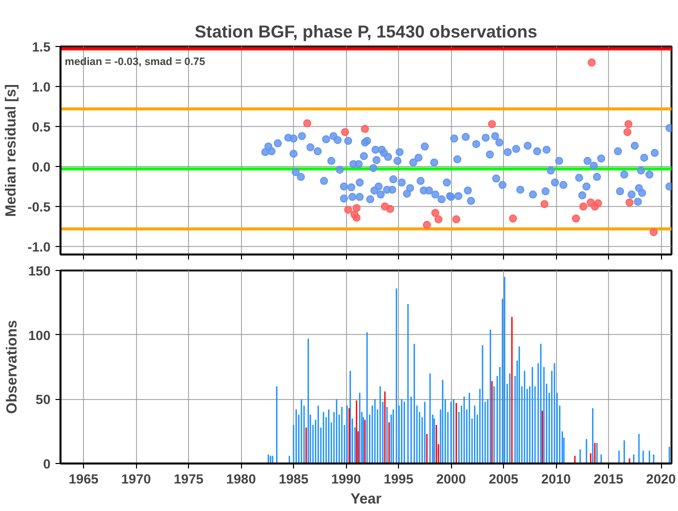 The width and height of the screenshot is (678, 511). I want to click on y-axis-title: Observations, so click(12, 367).